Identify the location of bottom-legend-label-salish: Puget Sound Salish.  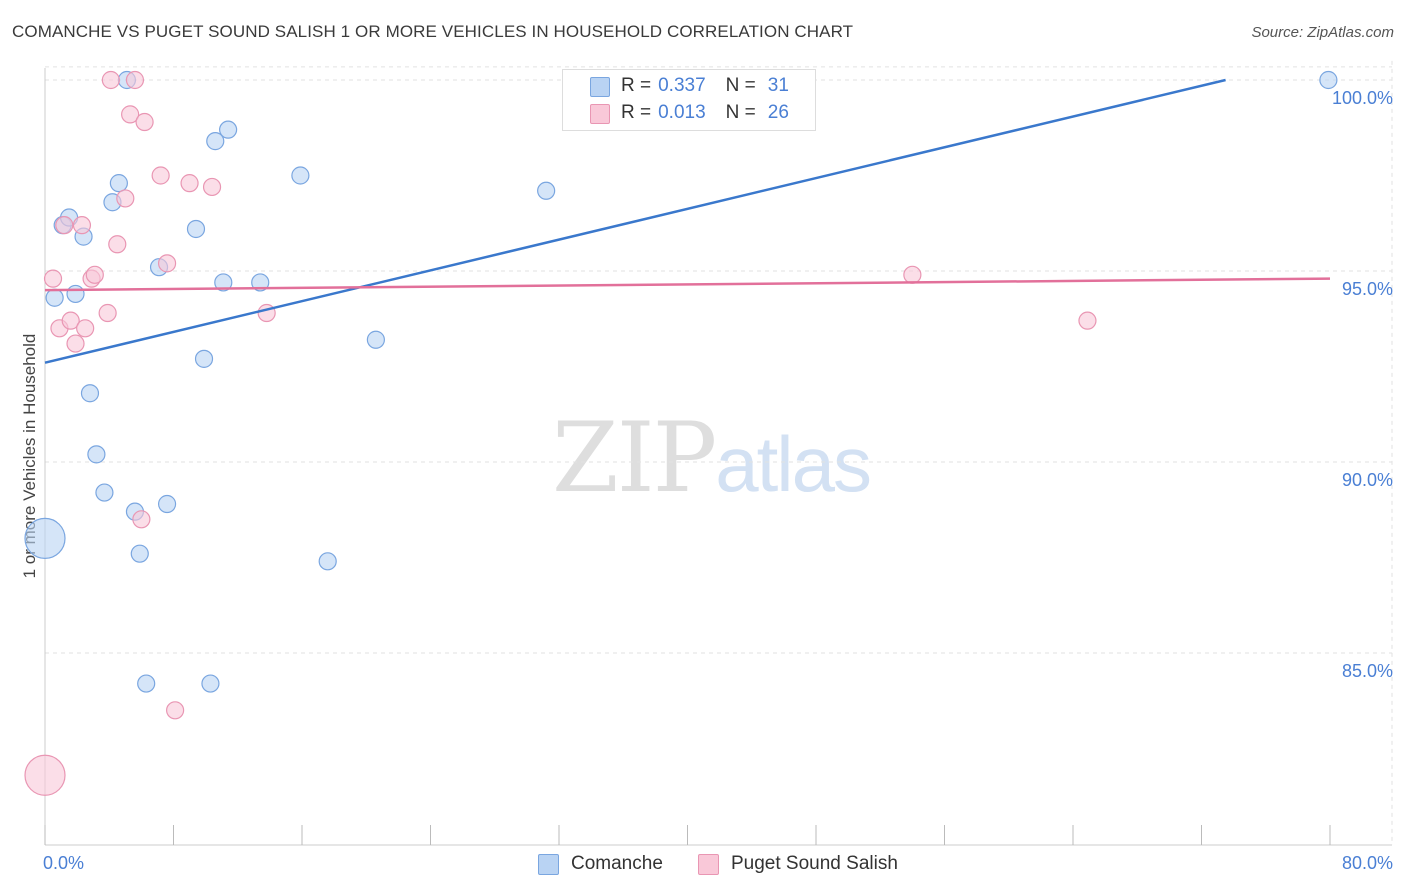
(814, 863).